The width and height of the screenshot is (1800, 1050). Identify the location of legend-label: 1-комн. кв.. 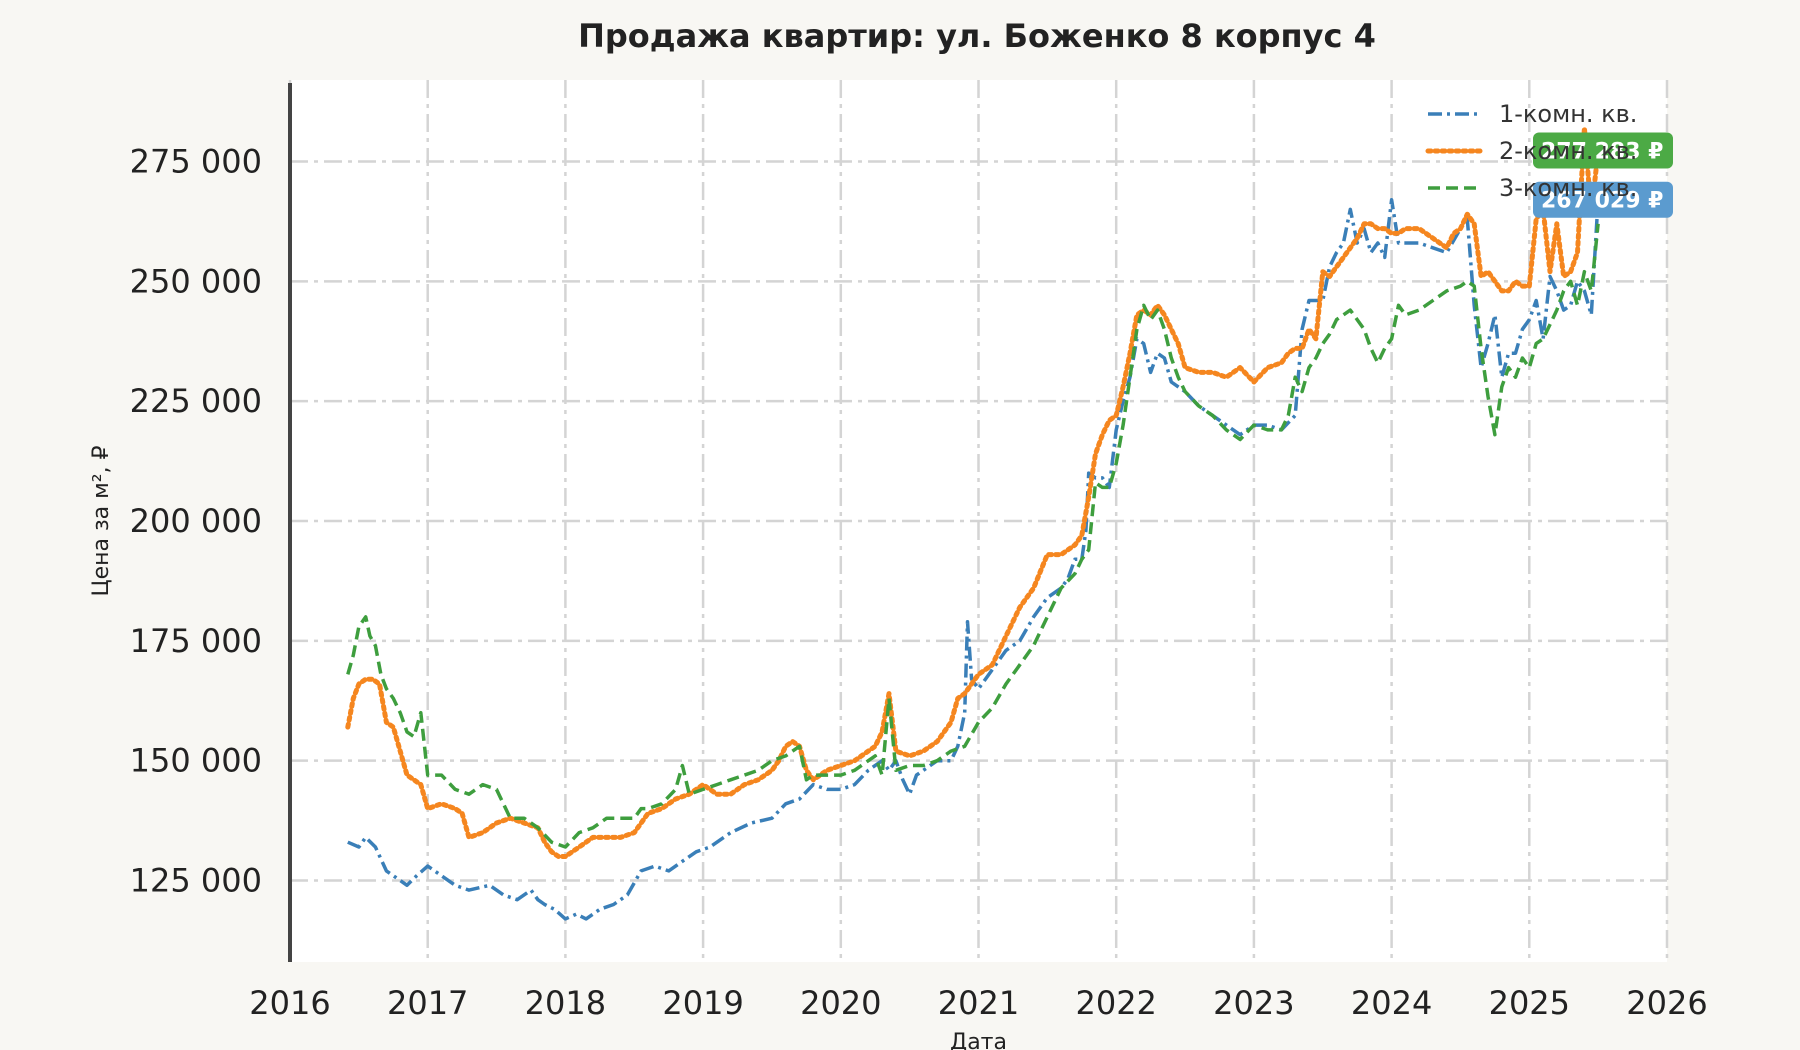
(1568, 114).